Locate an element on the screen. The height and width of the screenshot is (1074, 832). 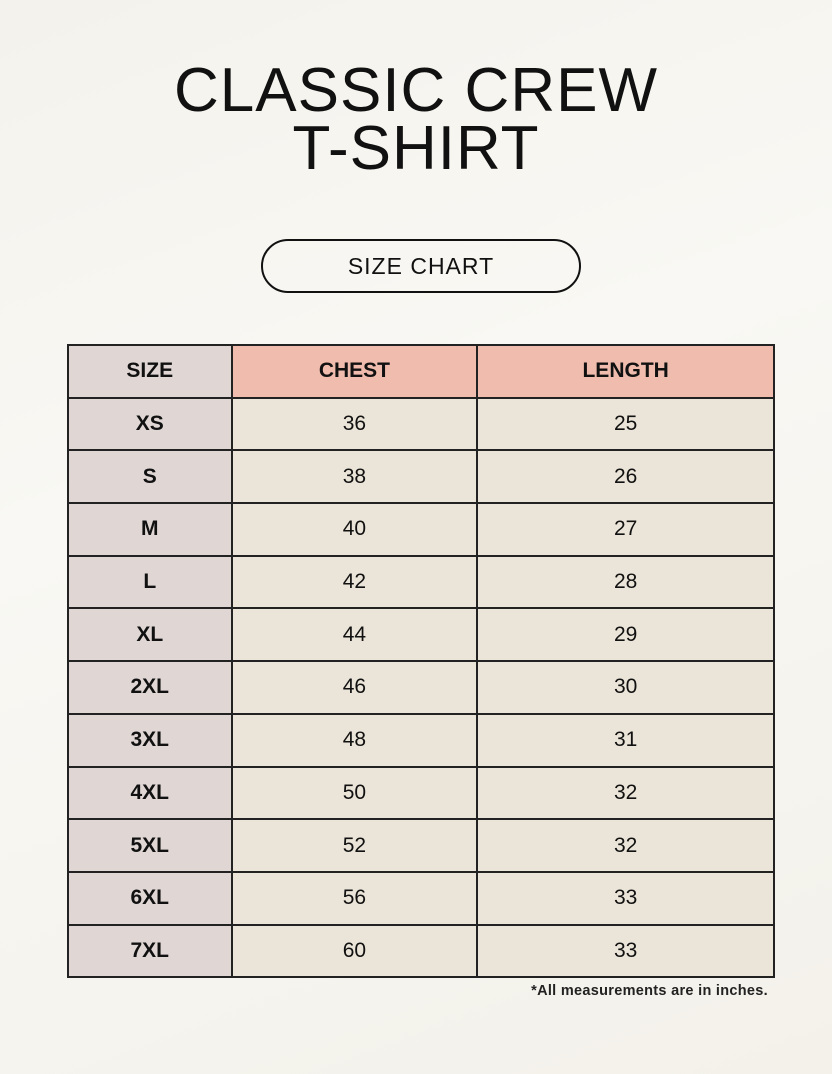
chest-cell: 40 is located at coordinates (354, 529).